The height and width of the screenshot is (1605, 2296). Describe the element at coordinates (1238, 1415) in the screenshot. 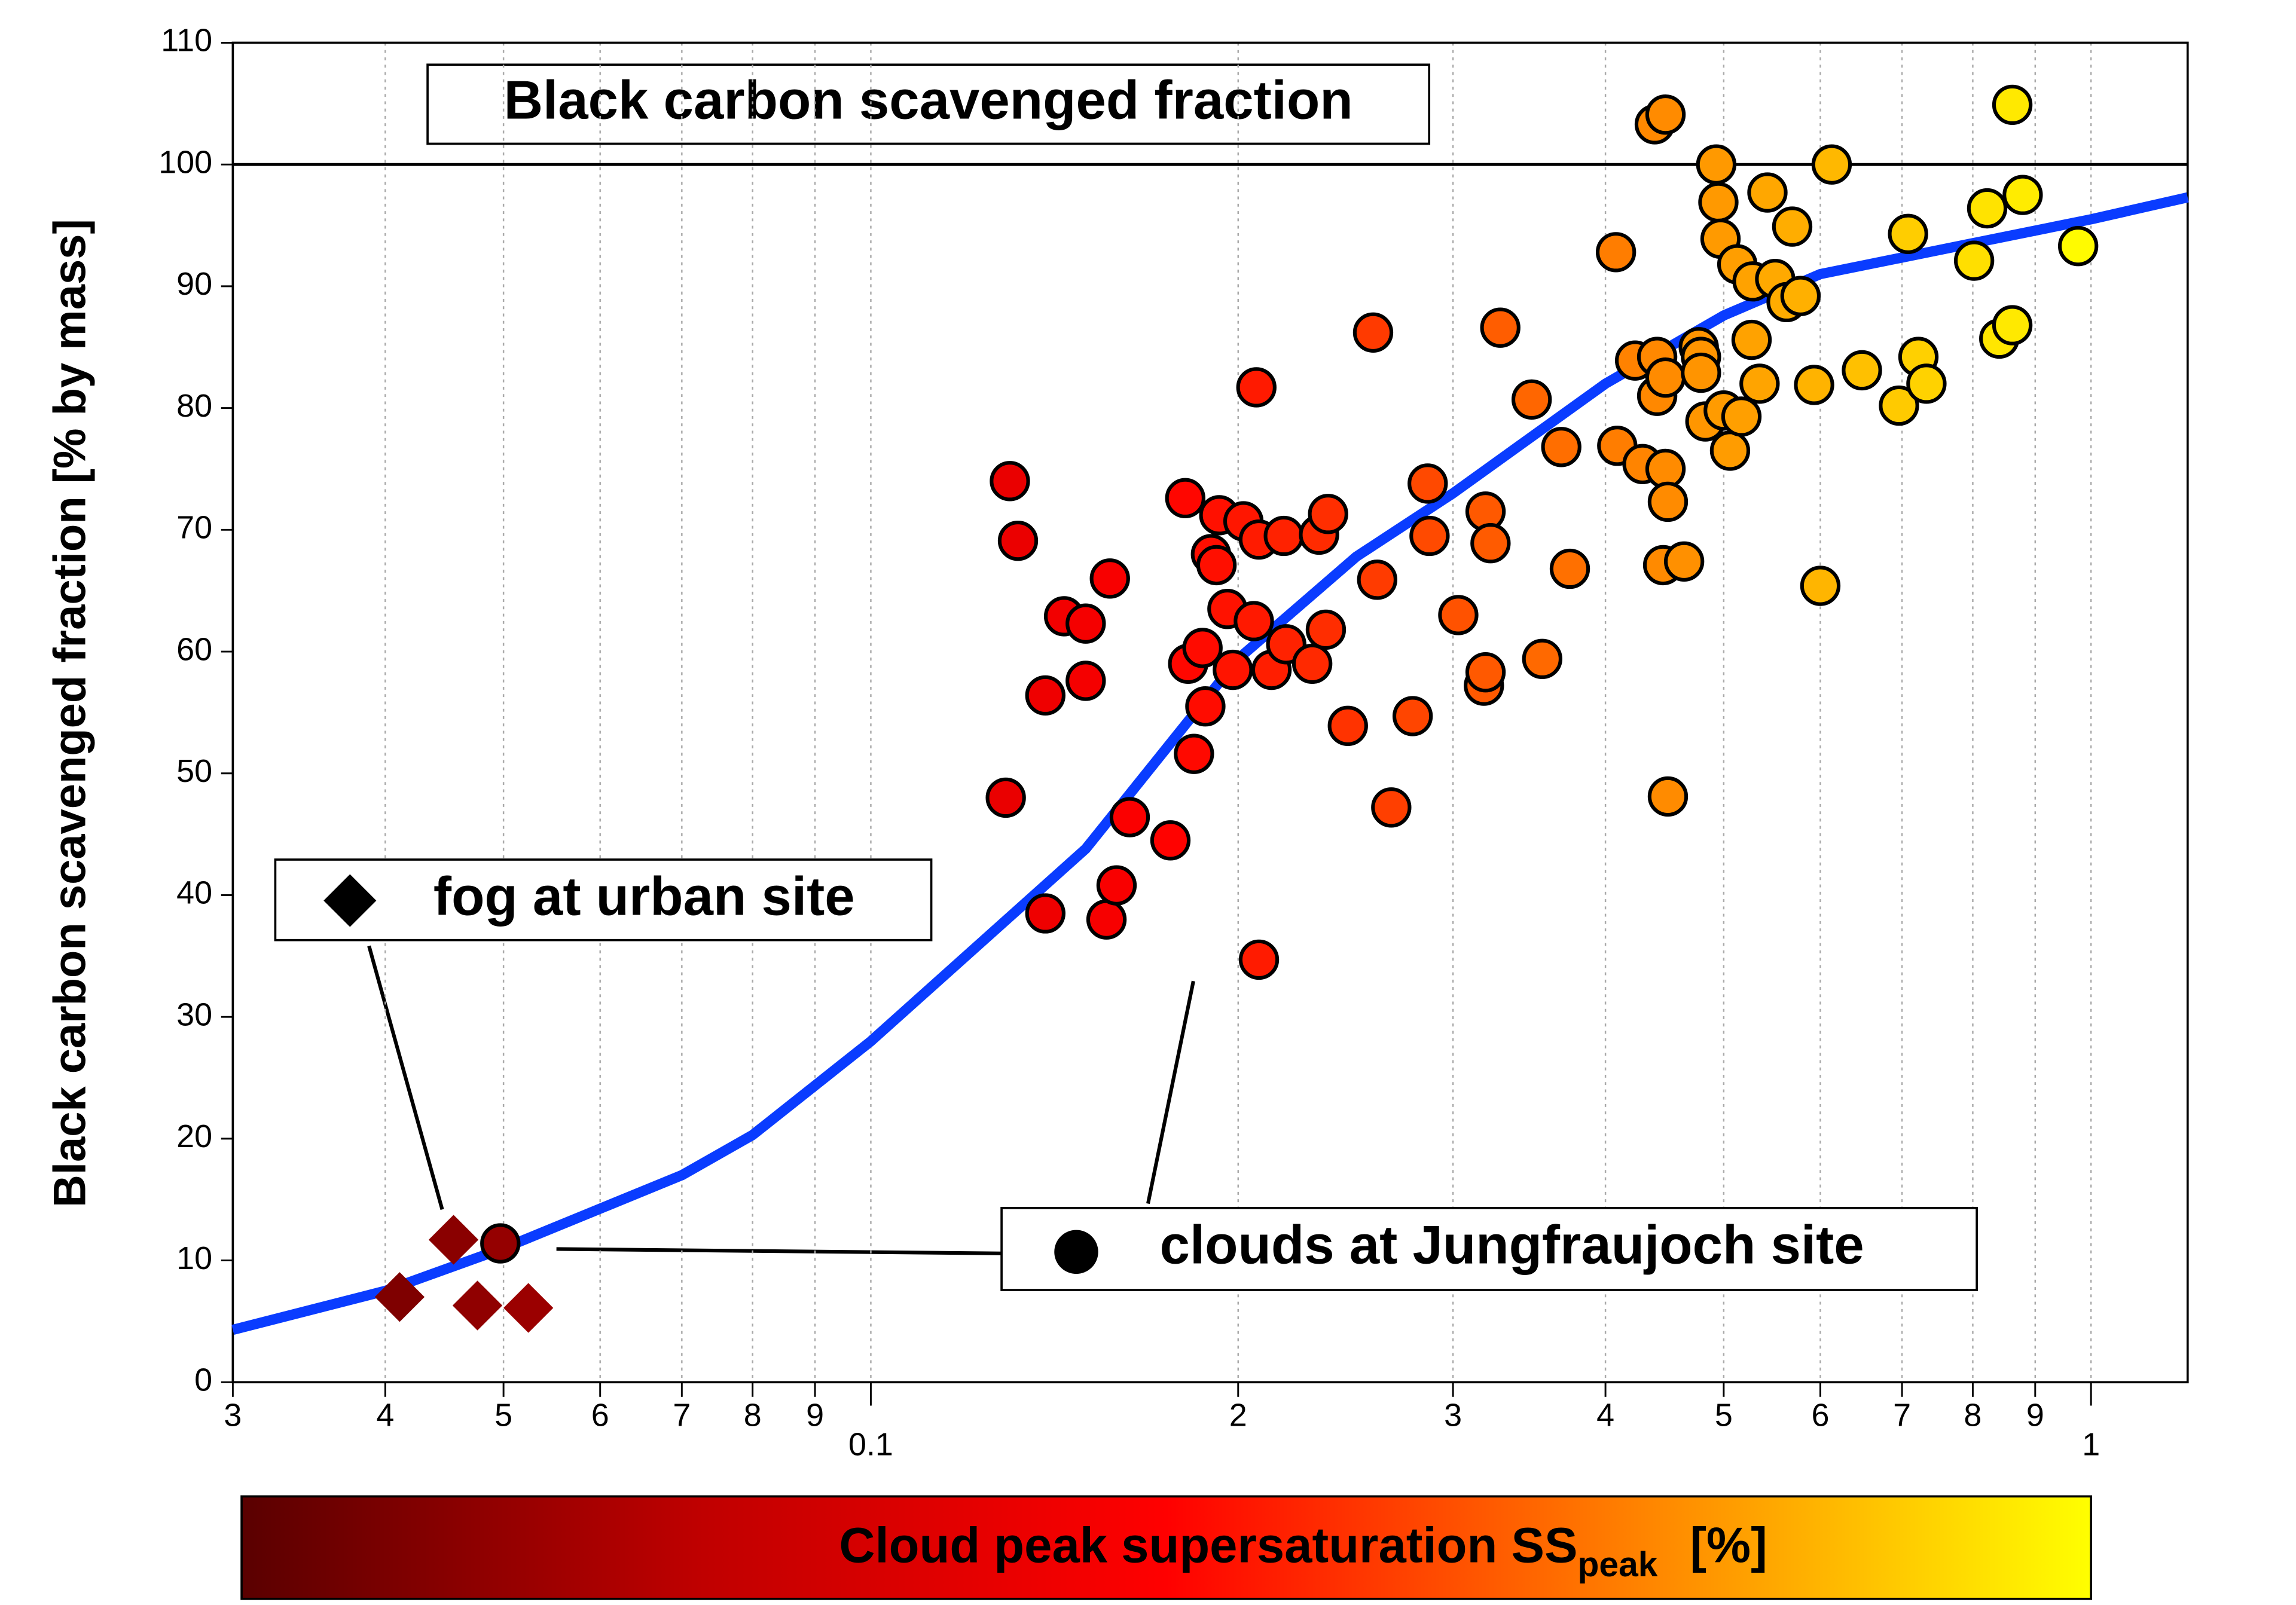

I see `x-tick-label: 2` at that location.